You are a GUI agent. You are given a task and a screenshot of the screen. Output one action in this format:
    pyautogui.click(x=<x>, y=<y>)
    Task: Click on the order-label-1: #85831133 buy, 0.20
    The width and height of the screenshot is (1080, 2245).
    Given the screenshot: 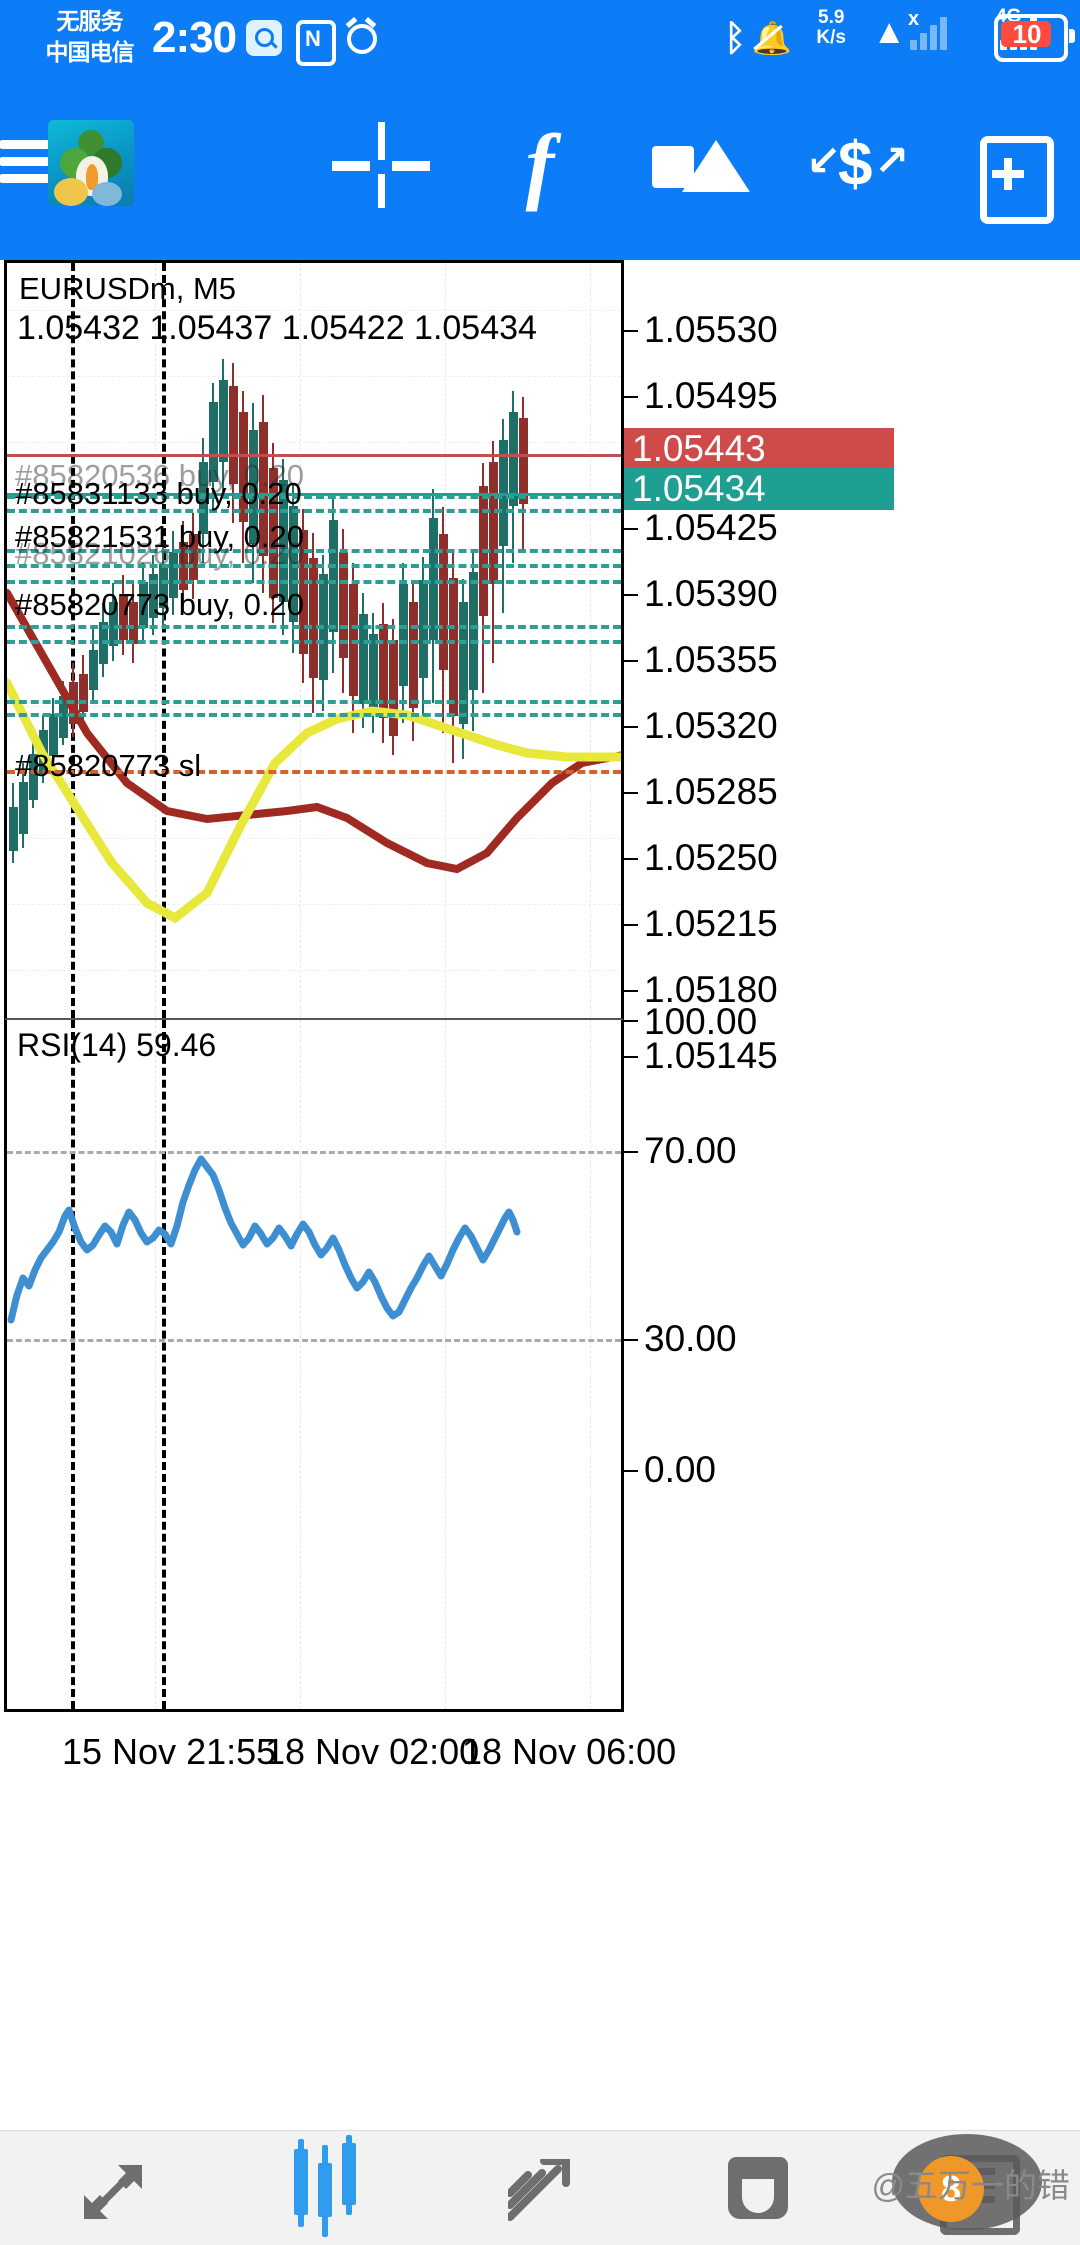 What is the action you would take?
    pyautogui.click(x=158, y=493)
    